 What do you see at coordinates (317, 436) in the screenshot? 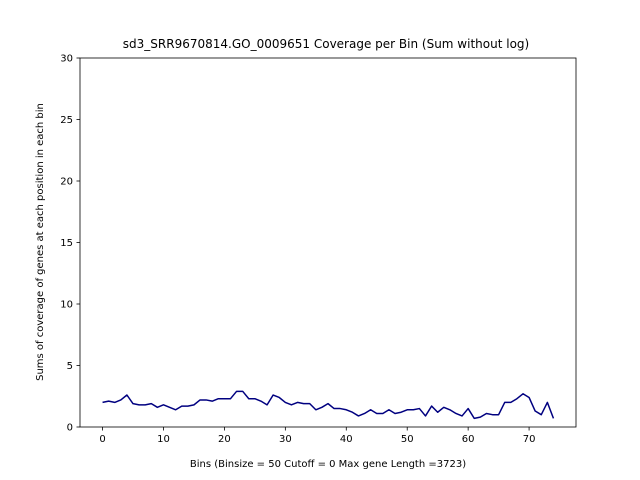
I see `x-axis-ticks: 0 10 20 30 40 50 60 70` at bounding box center [317, 436].